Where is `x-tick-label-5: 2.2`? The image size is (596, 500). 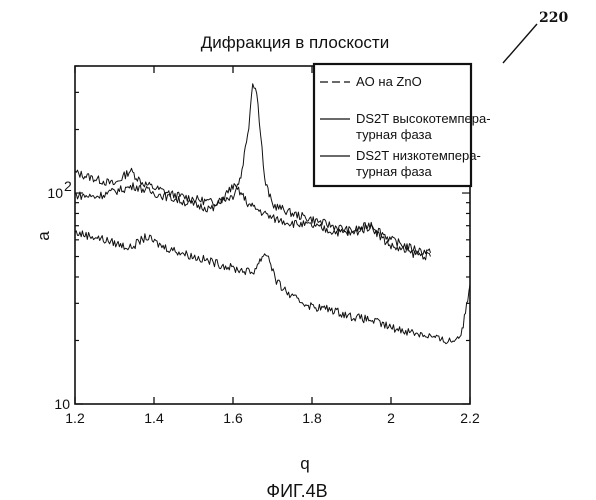
x-tick-label-5: 2.2 is located at coordinates (470, 418).